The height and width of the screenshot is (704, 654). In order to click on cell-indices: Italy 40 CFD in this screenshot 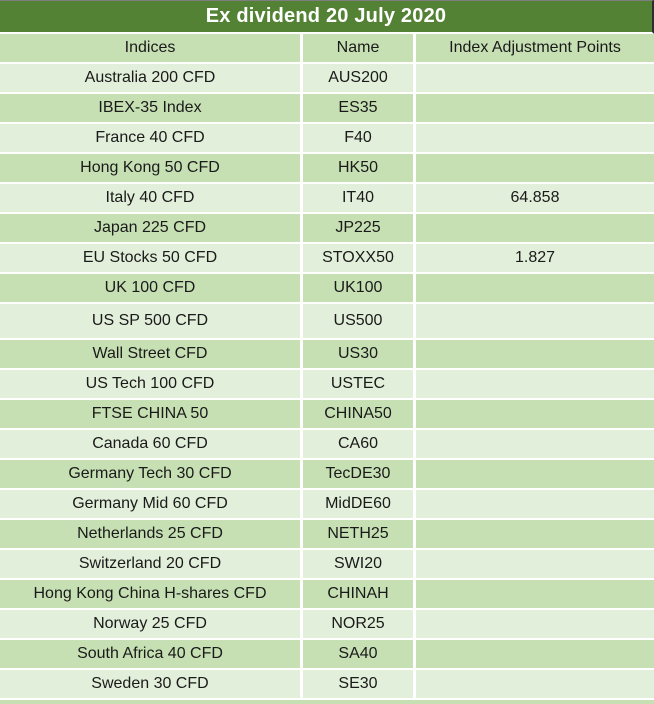, I will do `click(150, 198)`.